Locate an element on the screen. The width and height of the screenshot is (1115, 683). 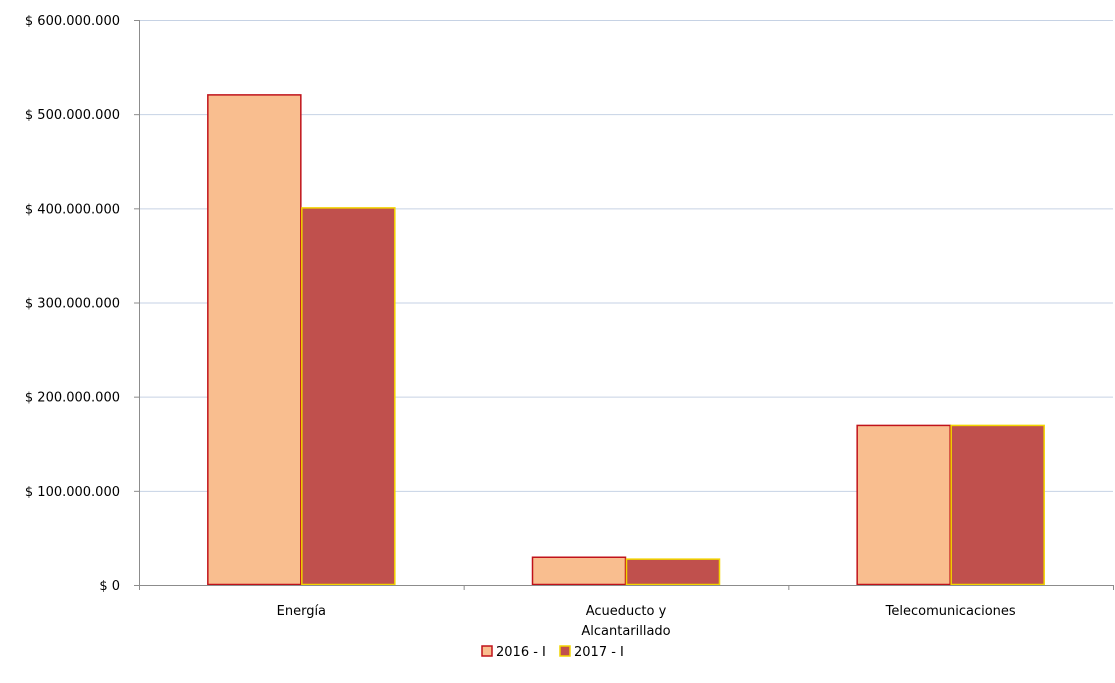
y-tick-label: $ 500.000.000 is located at coordinates (72, 115).